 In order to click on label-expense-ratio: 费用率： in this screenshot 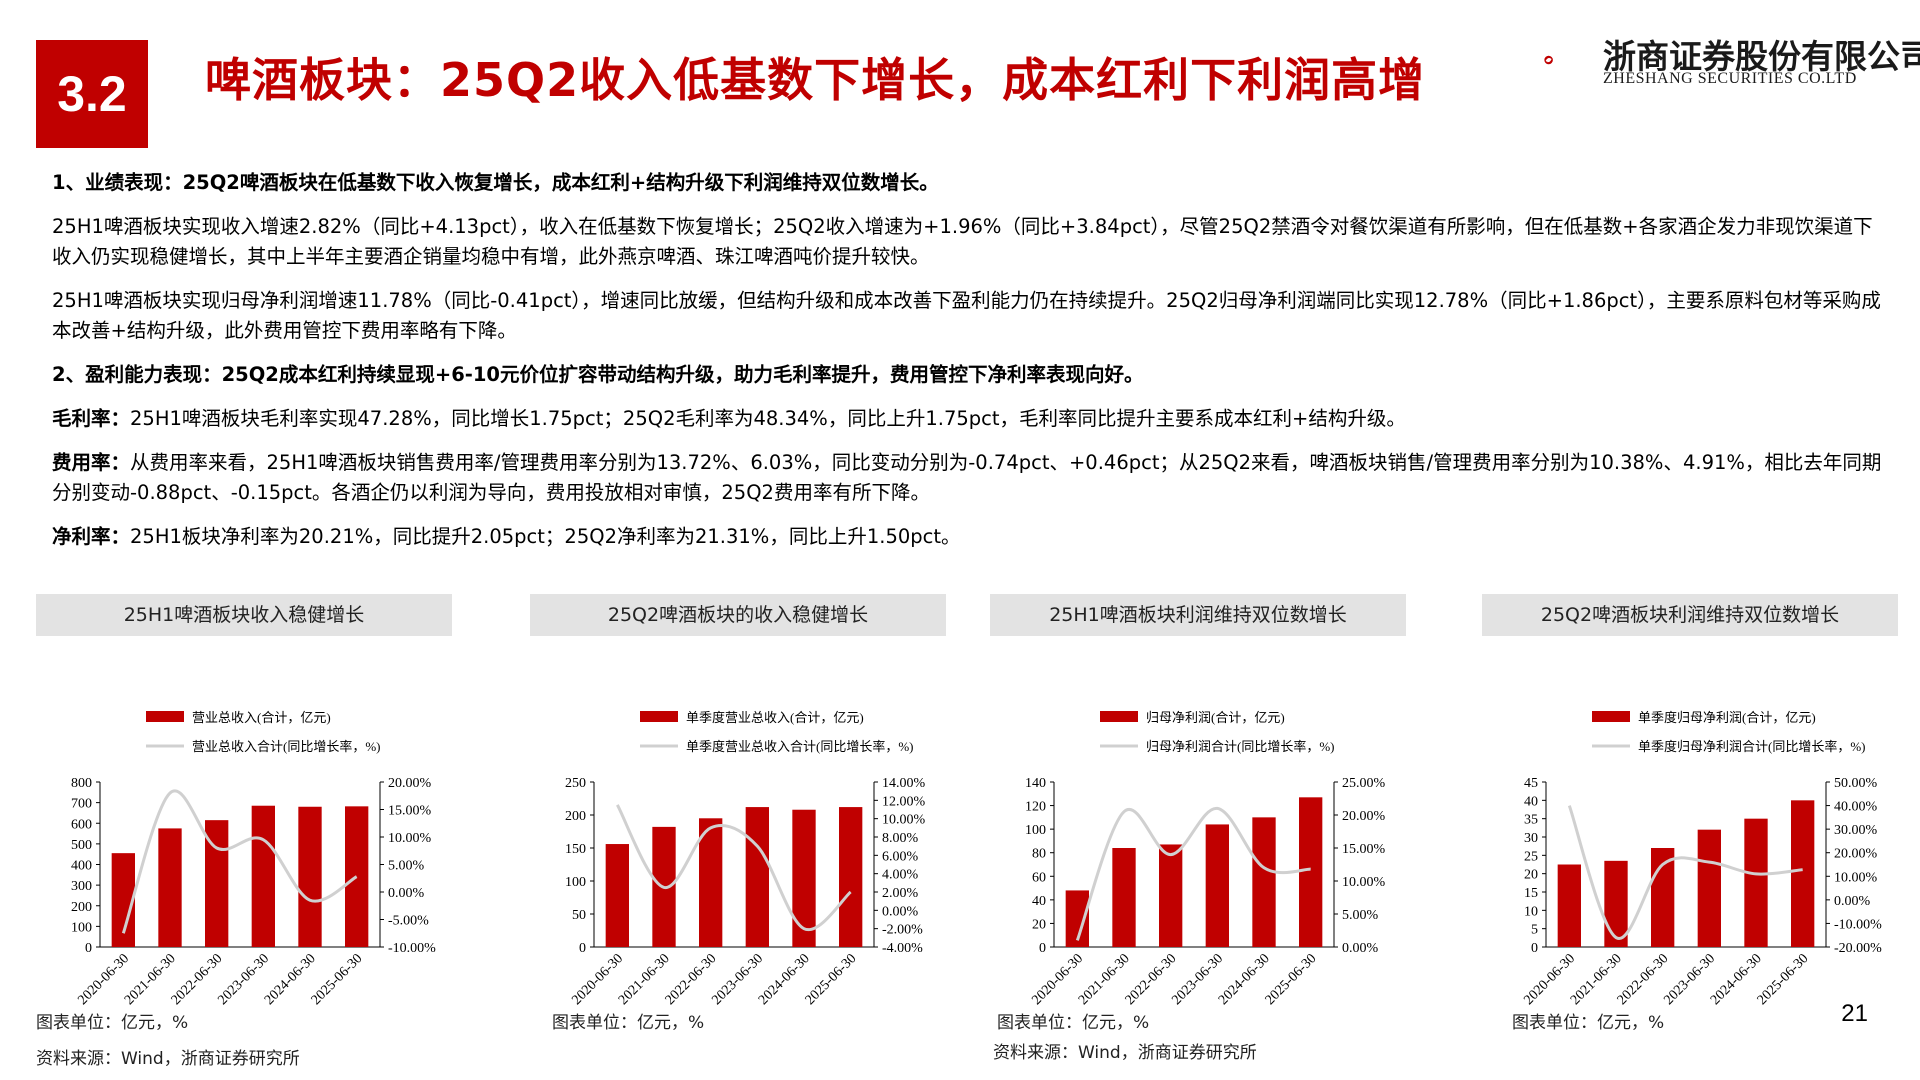, I will do `click(91, 462)`.